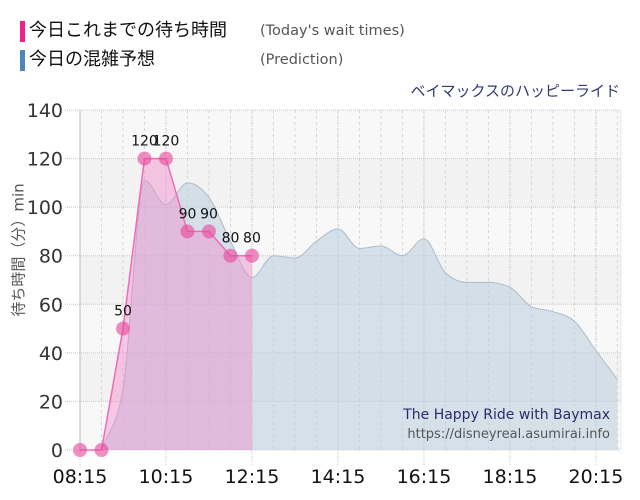 This screenshot has height=500, width=640. I want to click on data-label: 50, so click(123, 312).